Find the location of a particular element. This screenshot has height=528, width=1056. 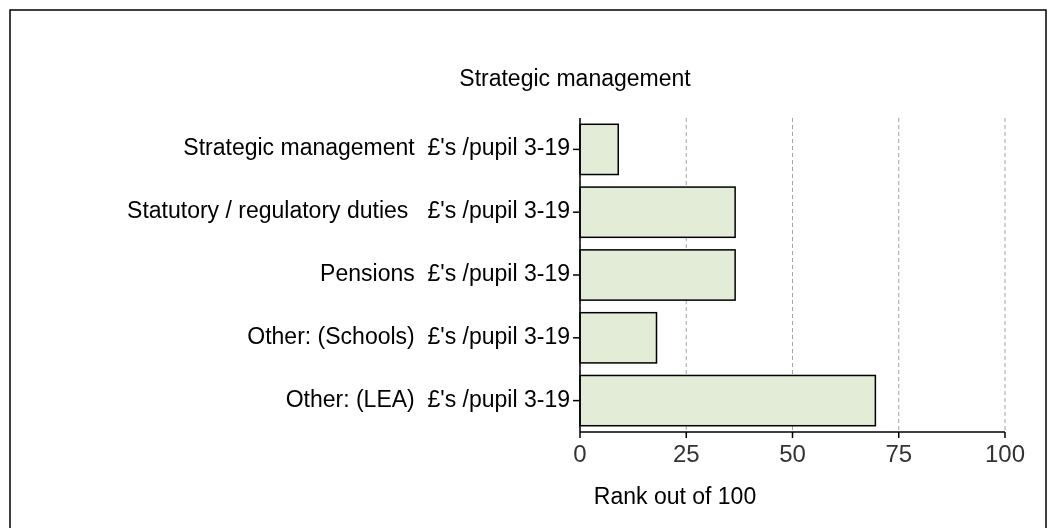

x-tick-label: 0 is located at coordinates (580, 453).